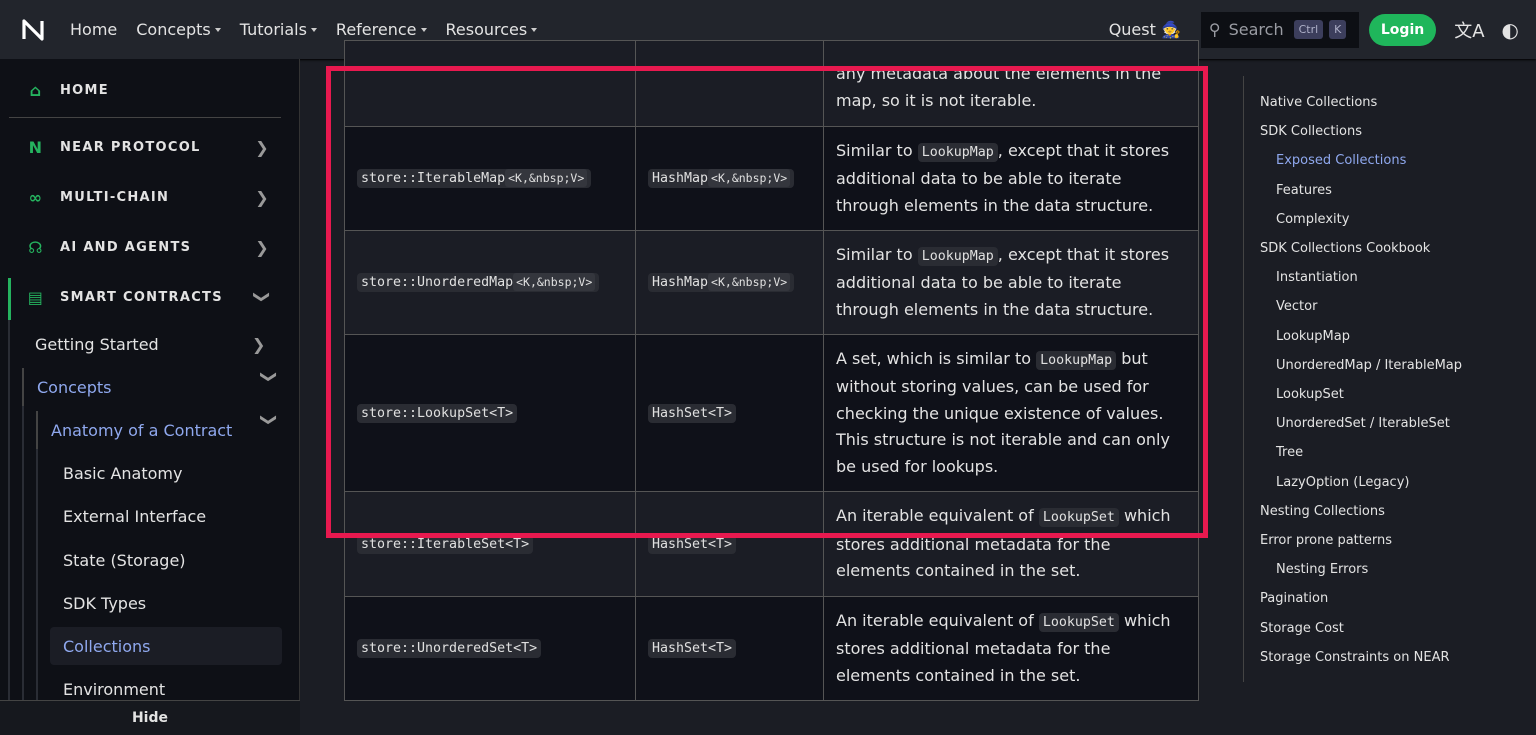 The width and height of the screenshot is (1536, 735). What do you see at coordinates (1469, 31) in the screenshot?
I see `translate-icon: 文A` at bounding box center [1469, 31].